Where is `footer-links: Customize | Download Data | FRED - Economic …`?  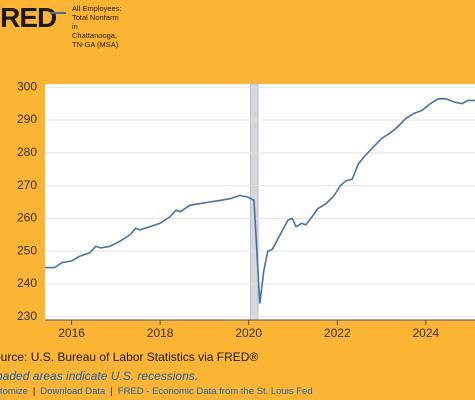 footer-links: Customize | Download Data | FRED - Economic … is located at coordinates (156, 391).